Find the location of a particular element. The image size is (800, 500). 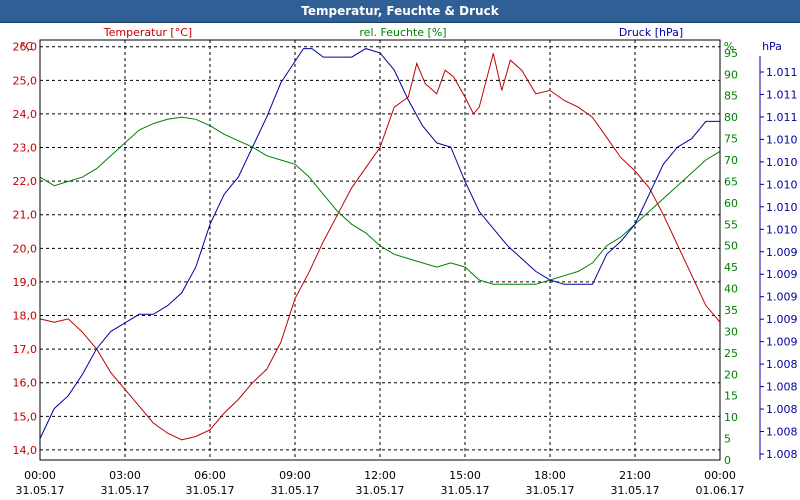

right-tick-label: 60 is located at coordinates (731, 203).